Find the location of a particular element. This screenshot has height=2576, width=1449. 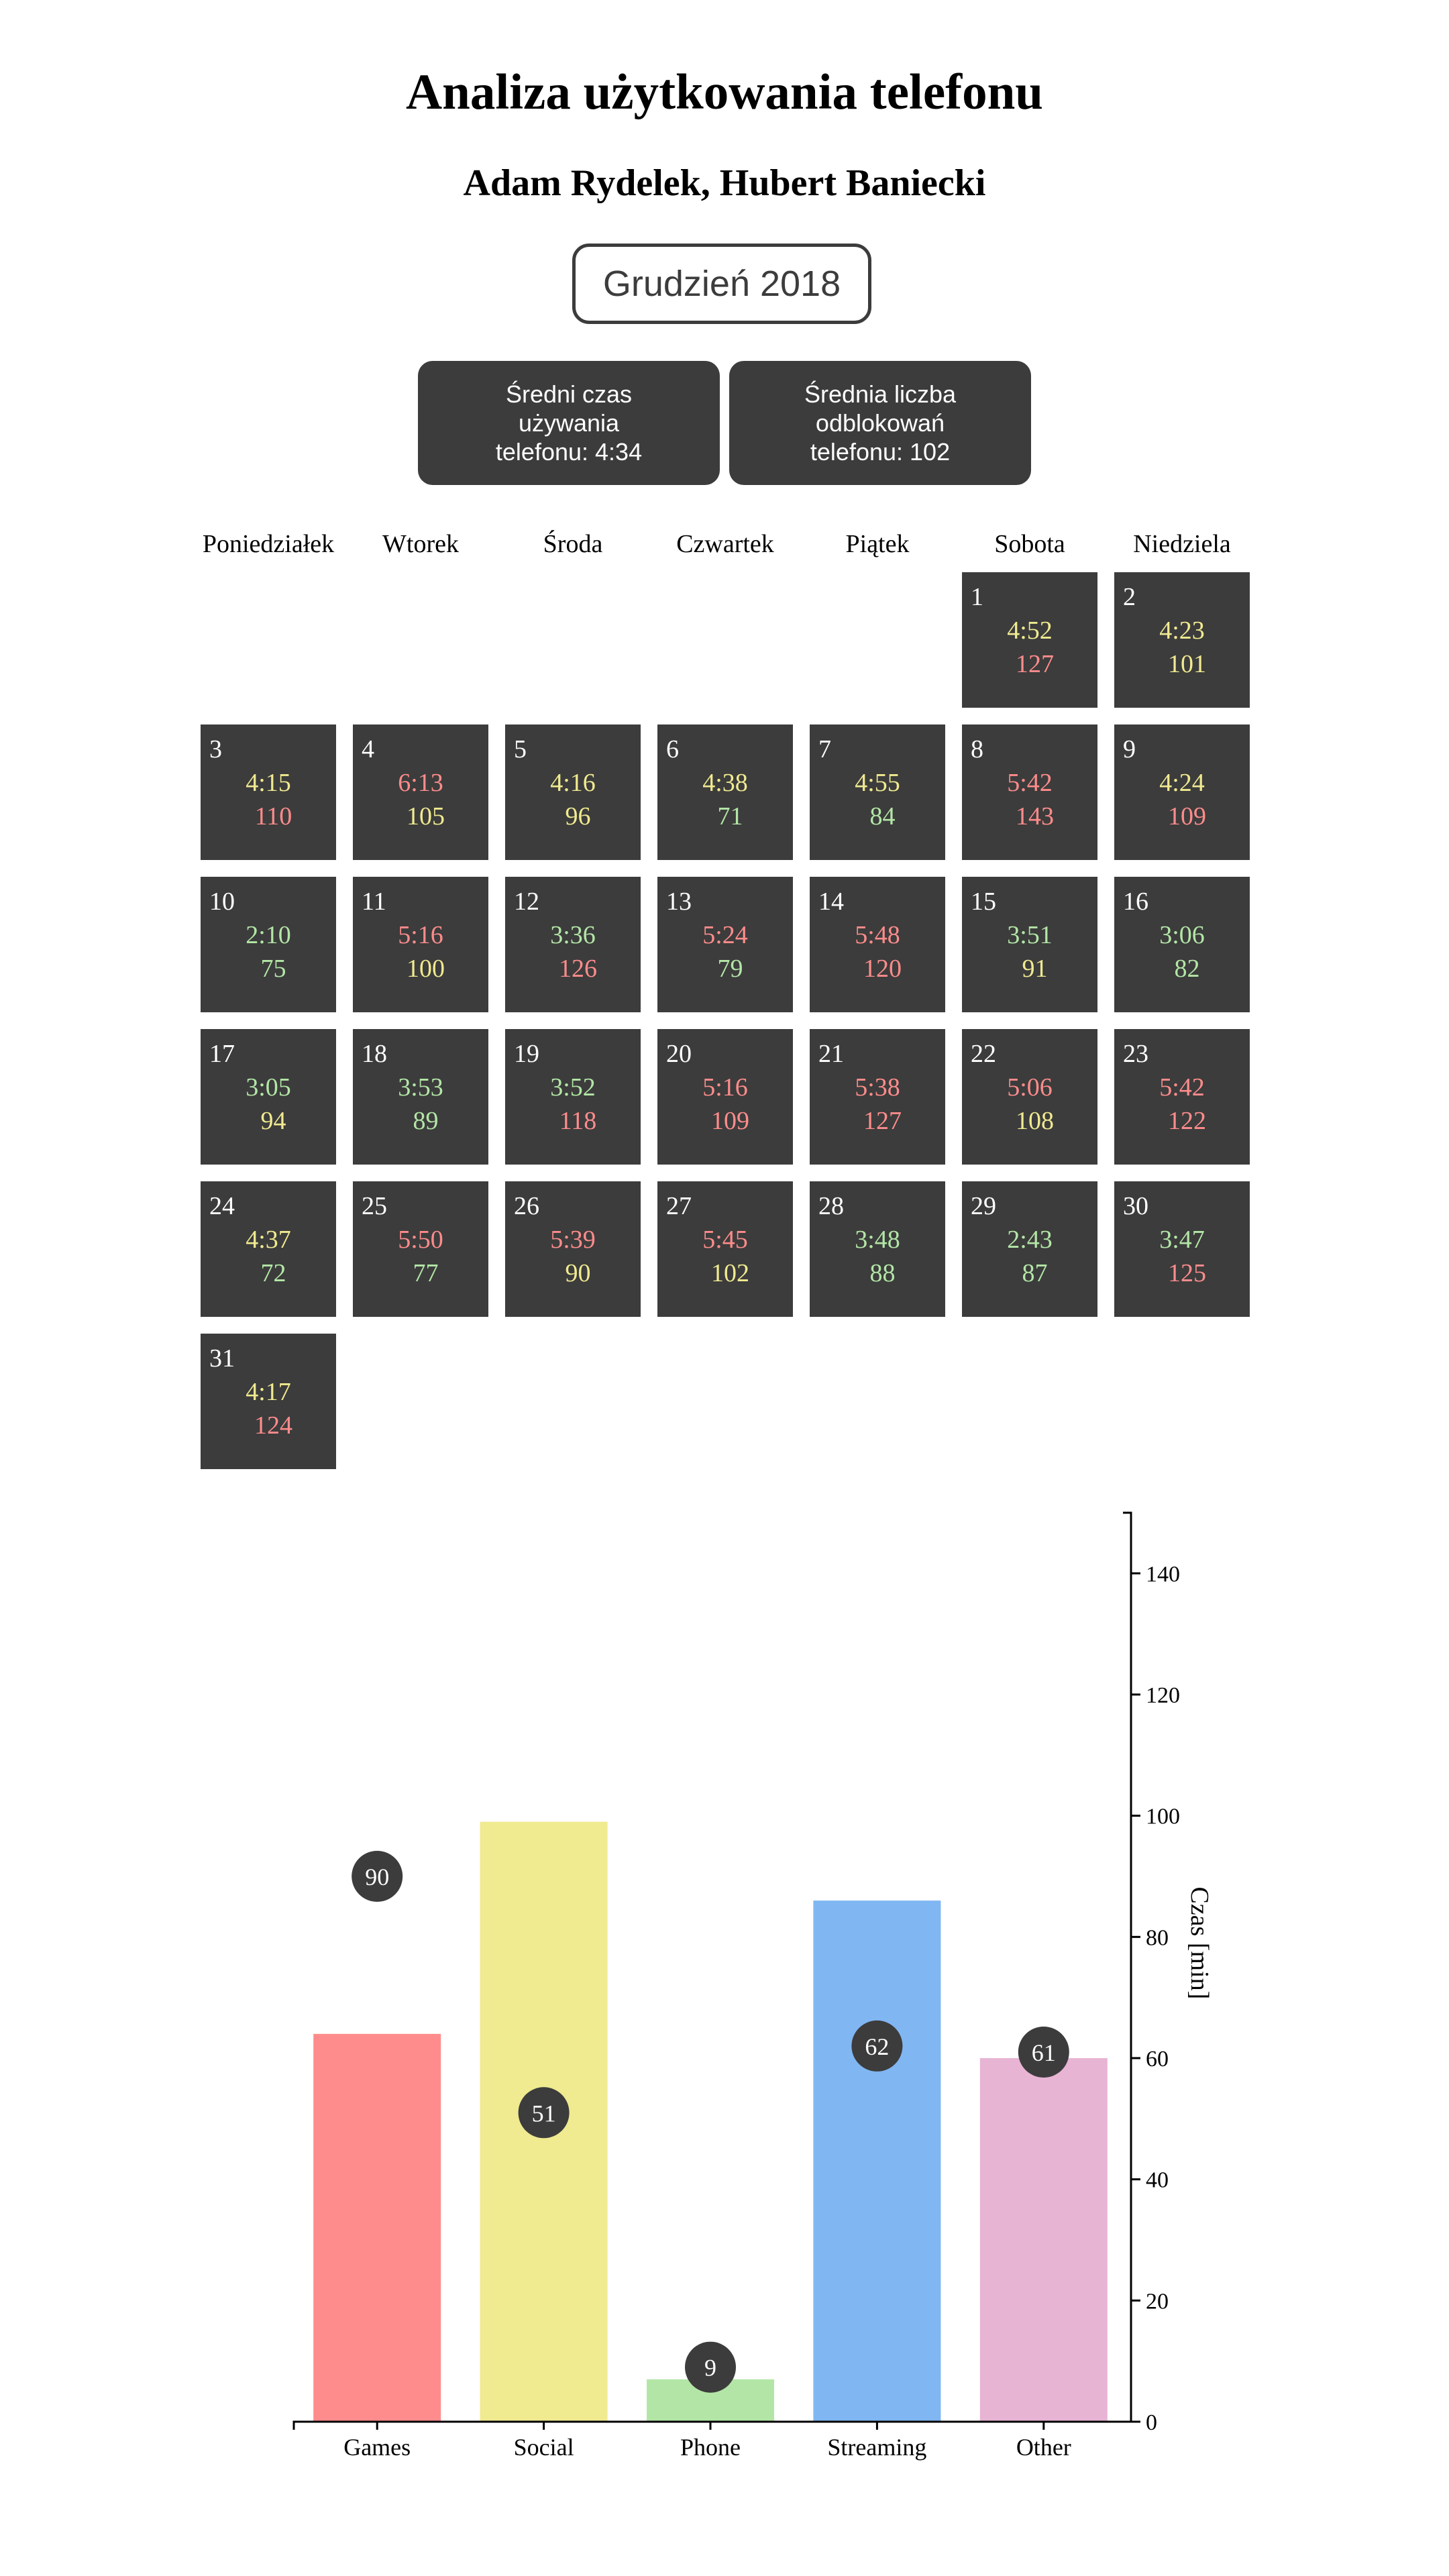

calendar-day-tile: 14 5:48 120 is located at coordinates (877, 944).